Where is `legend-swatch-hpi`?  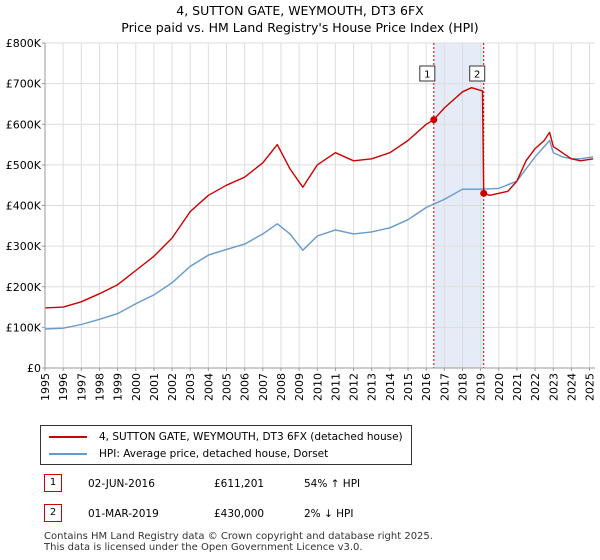 legend-swatch-hpi is located at coordinates (68, 454).